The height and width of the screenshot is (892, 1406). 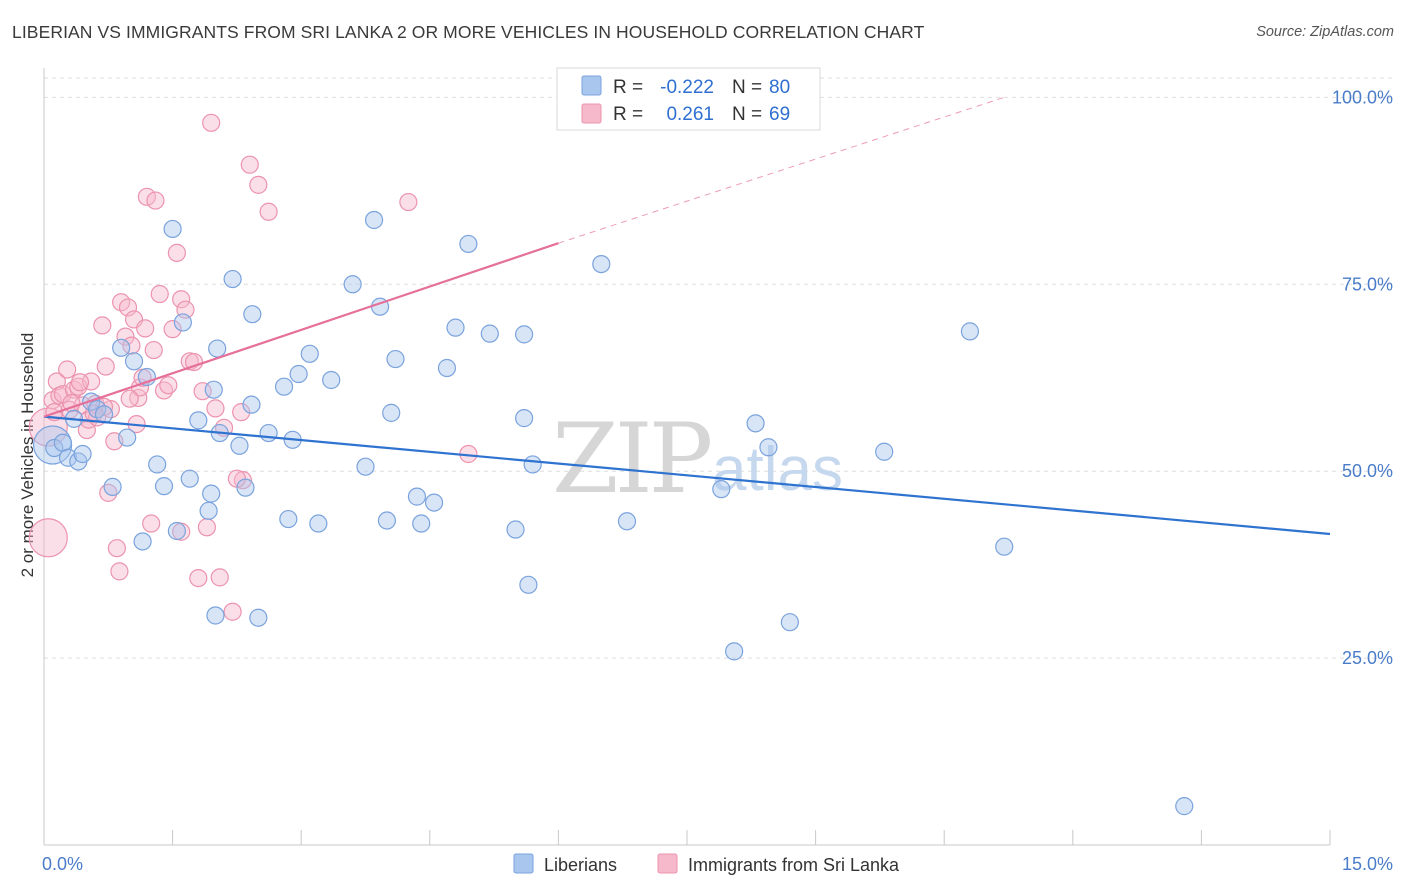 What do you see at coordinates (580, 865) in the screenshot?
I see `bottom-legend-liberians: Liberians` at bounding box center [580, 865].